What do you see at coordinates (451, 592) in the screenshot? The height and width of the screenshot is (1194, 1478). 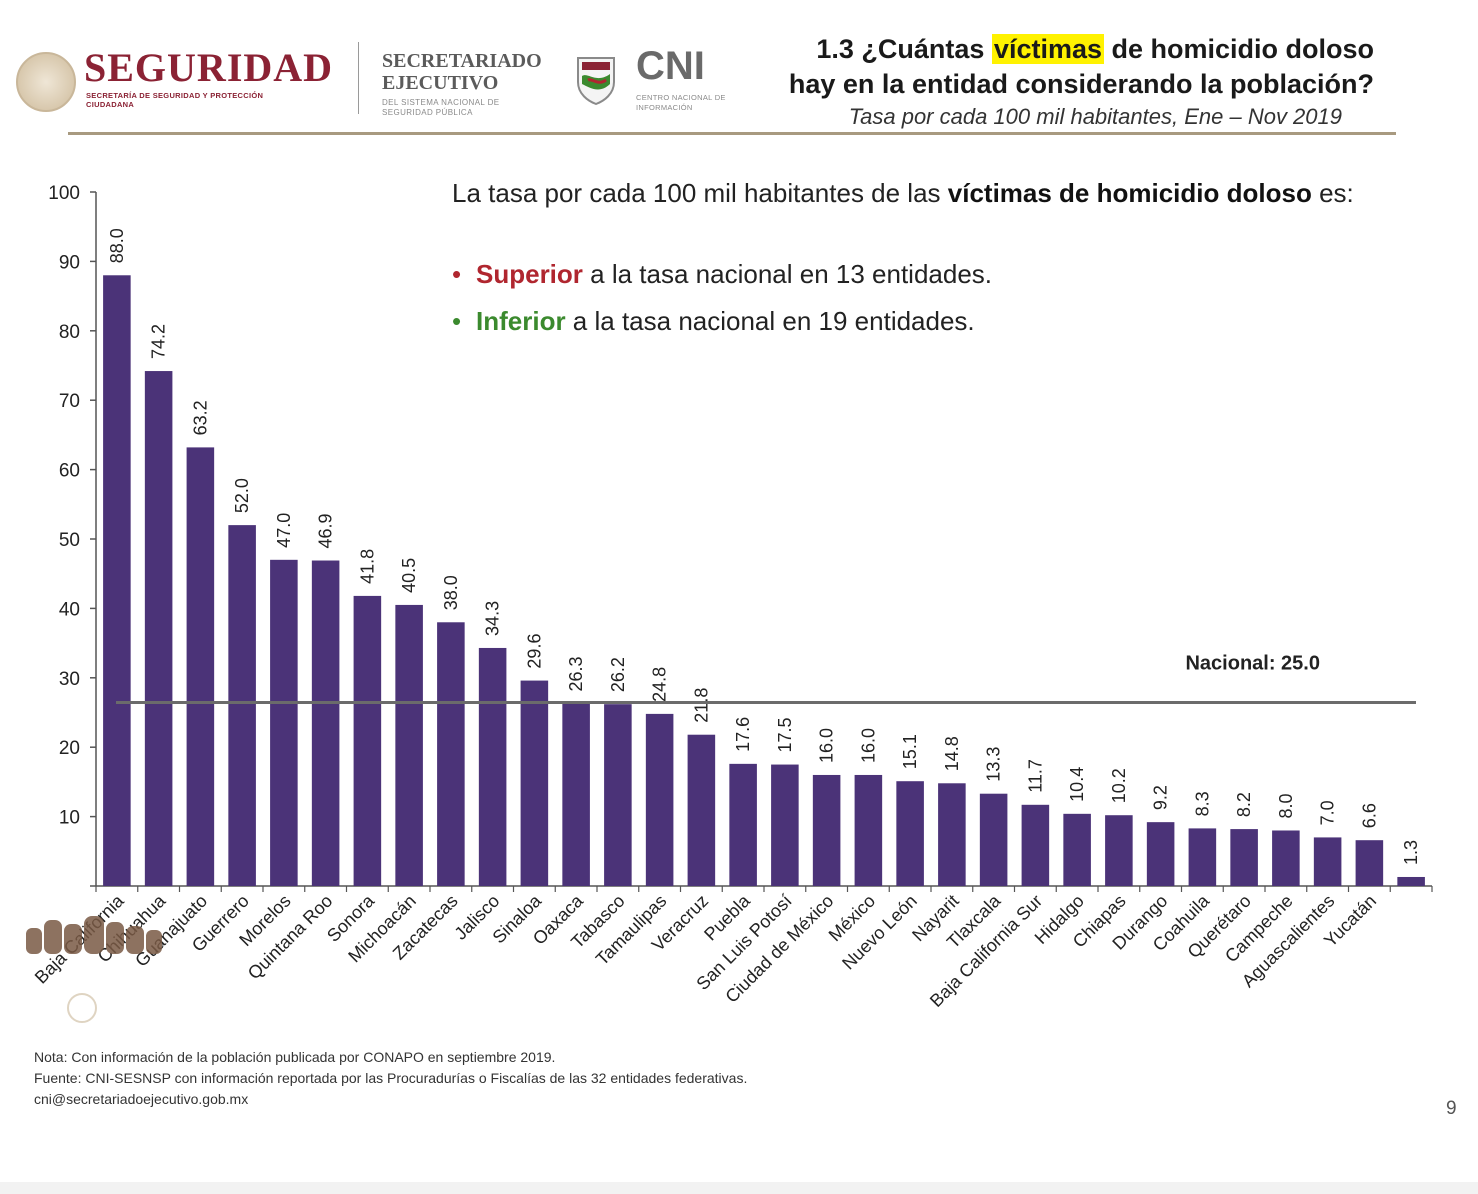 I see `bar-value-label: 38.0` at bounding box center [451, 592].